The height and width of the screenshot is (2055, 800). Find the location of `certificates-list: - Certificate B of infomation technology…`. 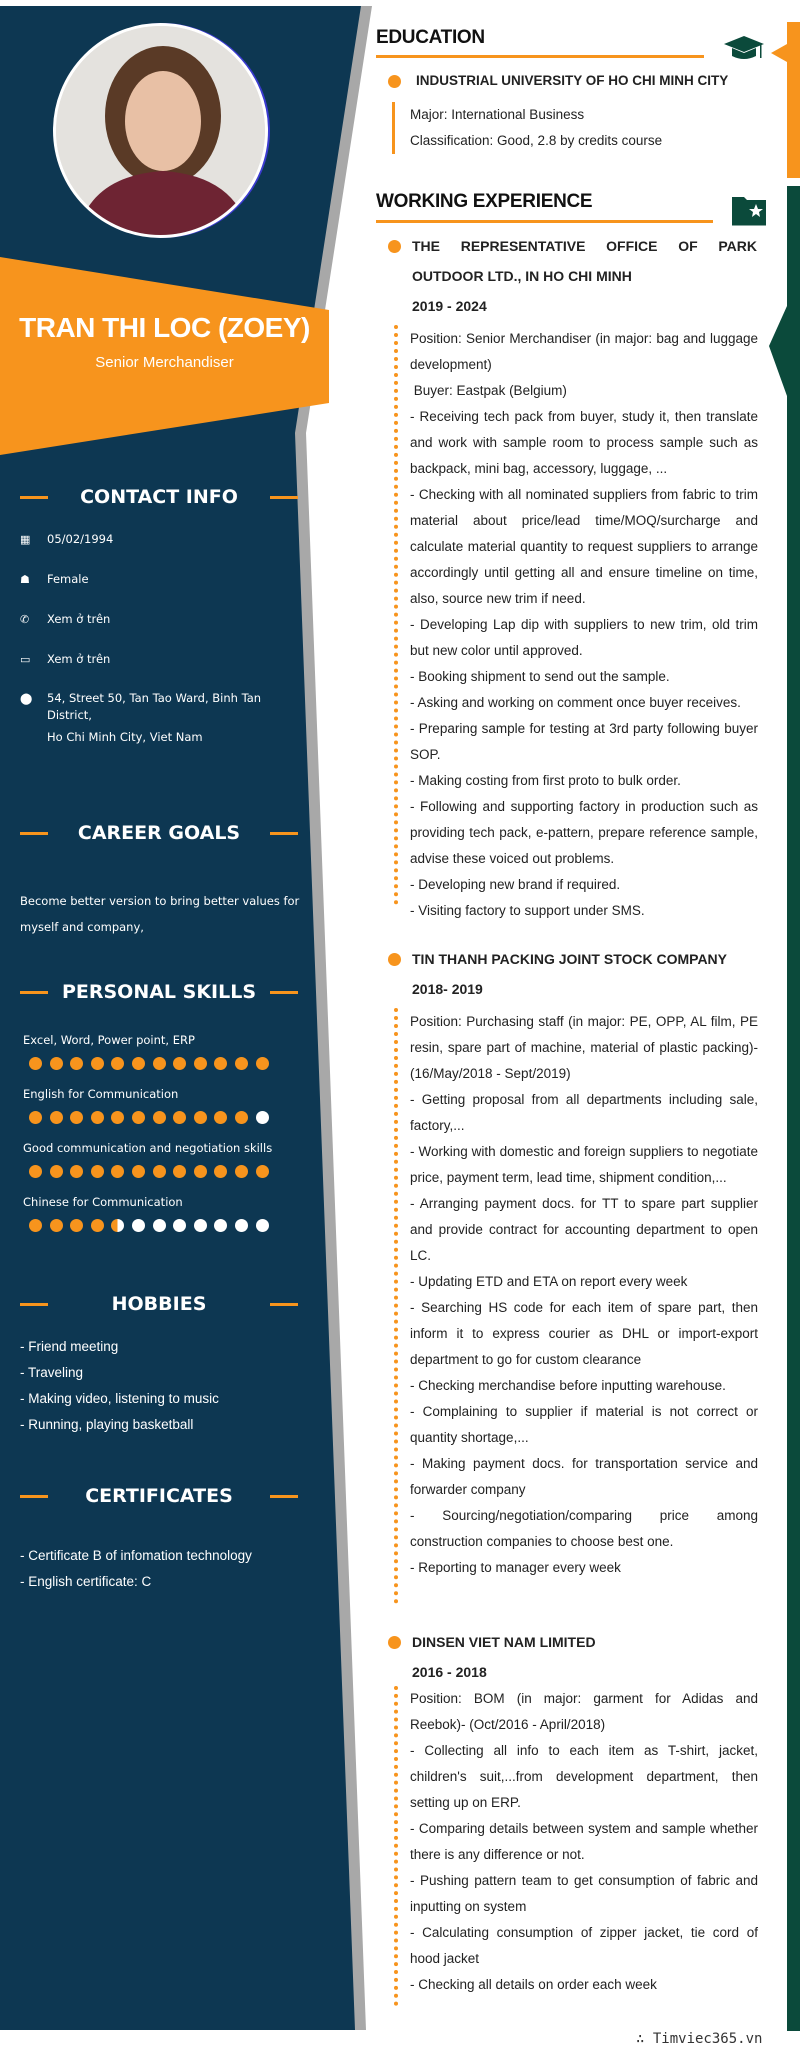

certificates-list: - Certificate B of infomation technology… is located at coordinates (136, 1569).